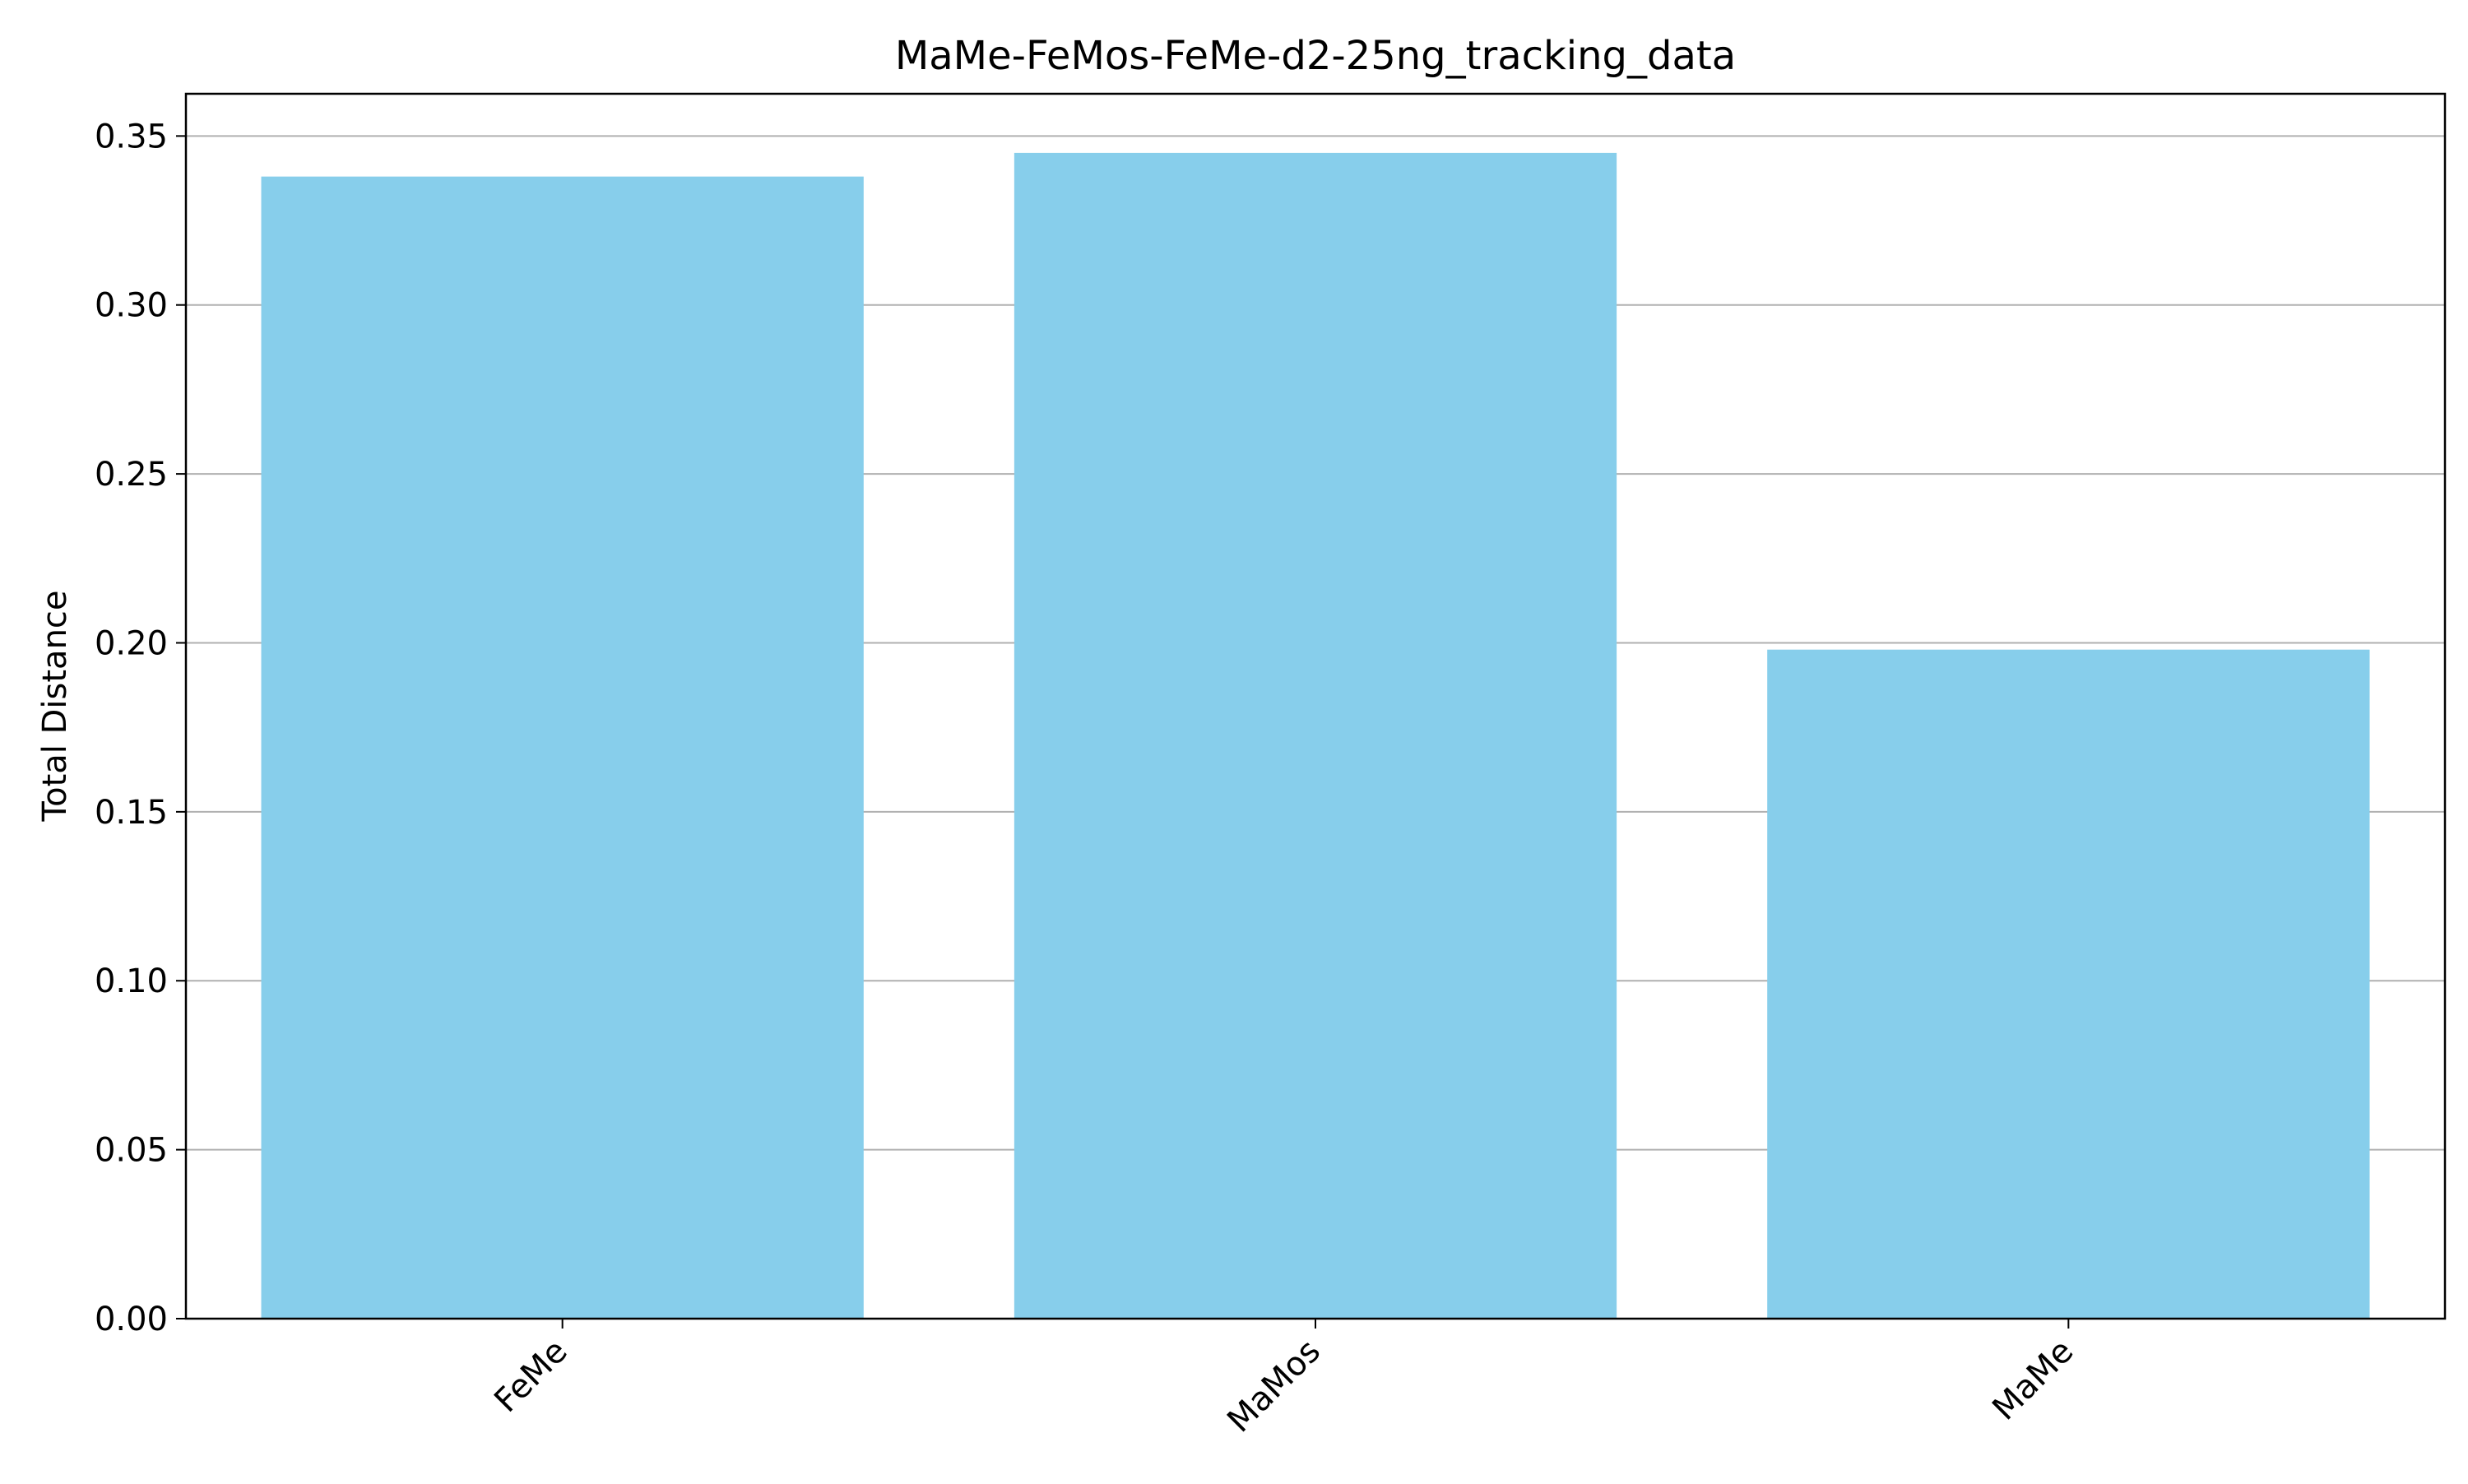 The height and width of the screenshot is (1484, 2468). What do you see at coordinates (131, 643) in the screenshot?
I see `y-tick-label: 0.20` at bounding box center [131, 643].